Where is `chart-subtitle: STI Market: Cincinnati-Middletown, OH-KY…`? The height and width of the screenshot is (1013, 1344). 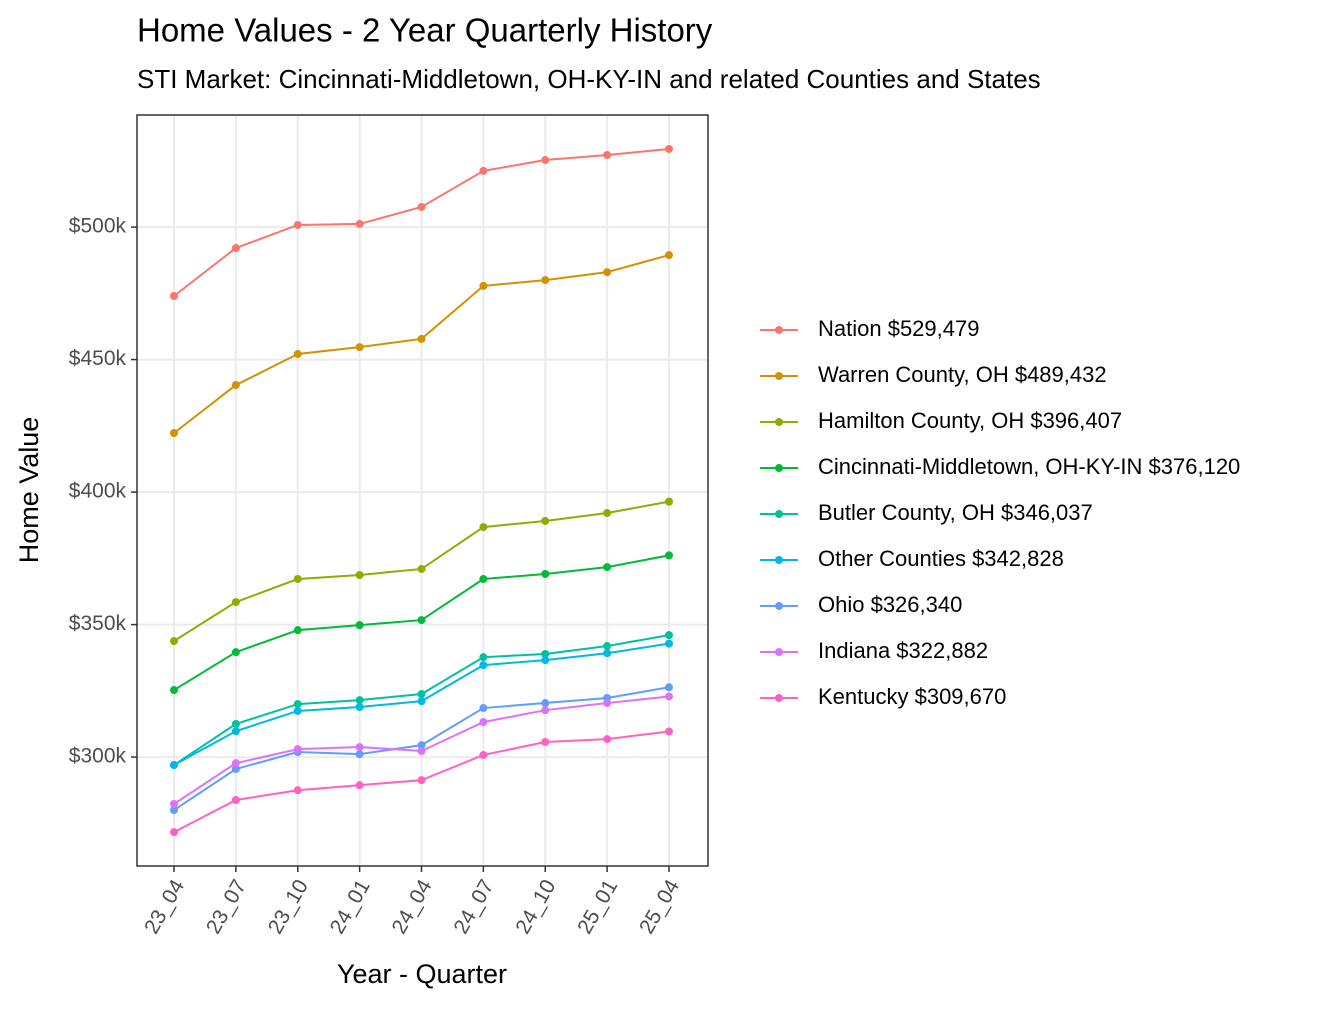 chart-subtitle: STI Market: Cincinnati-Middletown, OH-KY… is located at coordinates (589, 79).